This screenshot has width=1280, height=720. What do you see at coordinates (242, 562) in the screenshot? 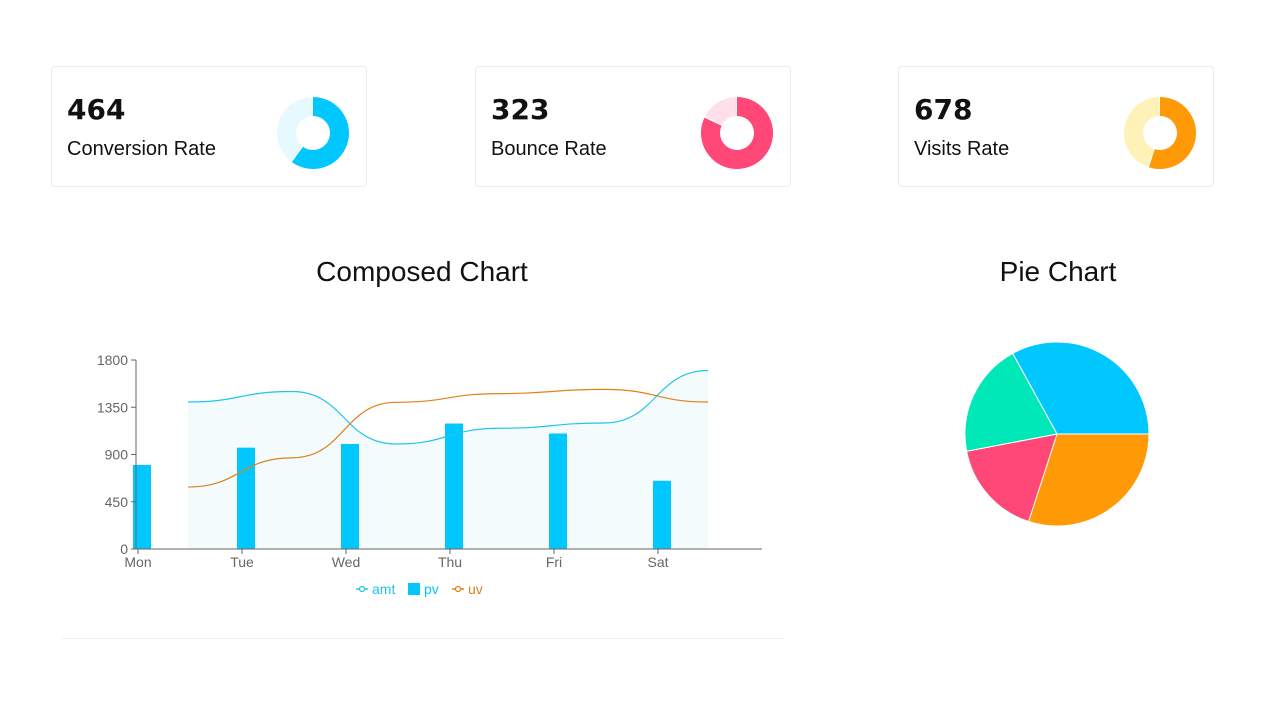
I see `x-tick-label: Tue` at bounding box center [242, 562].